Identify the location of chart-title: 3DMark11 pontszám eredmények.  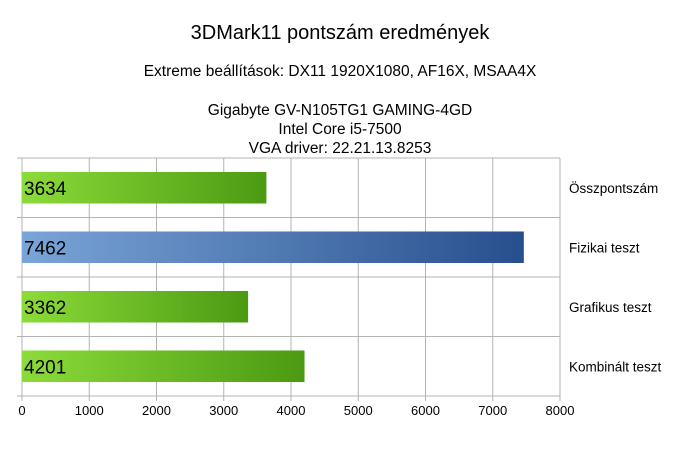
(340, 33).